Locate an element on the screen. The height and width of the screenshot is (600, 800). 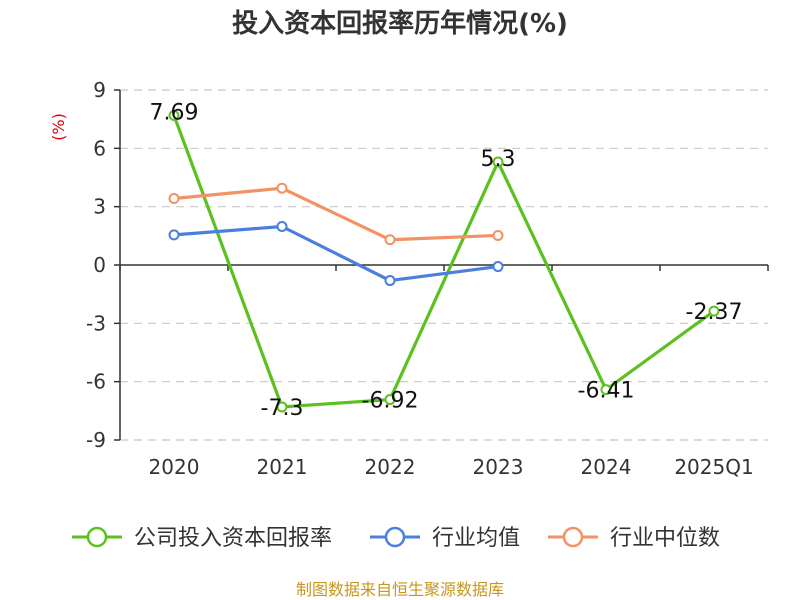
y-tick-label: -3 is located at coordinates (96, 323).